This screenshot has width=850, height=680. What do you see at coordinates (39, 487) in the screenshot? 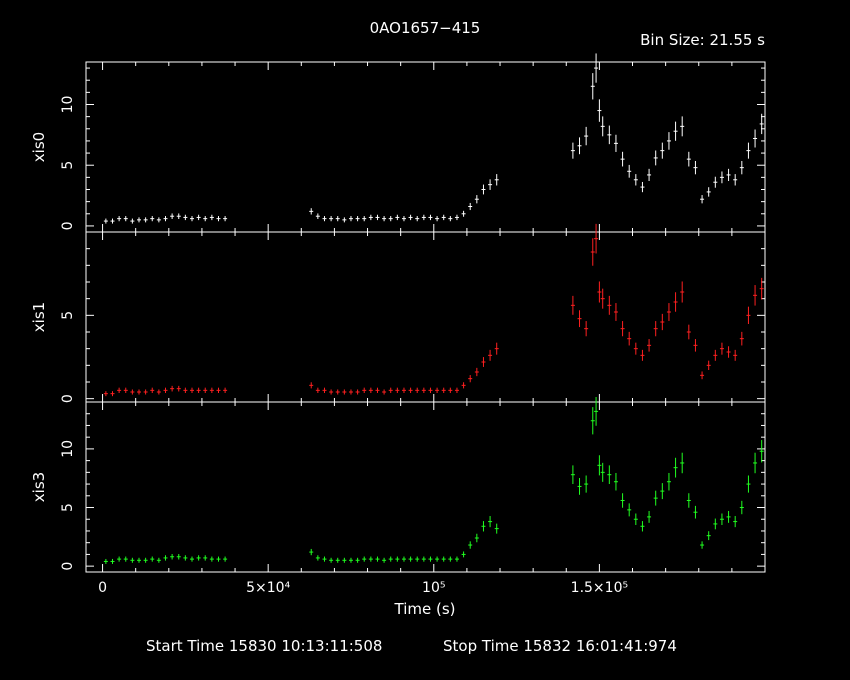
I see `y-axis-label-xis3: xis3` at bounding box center [39, 487].